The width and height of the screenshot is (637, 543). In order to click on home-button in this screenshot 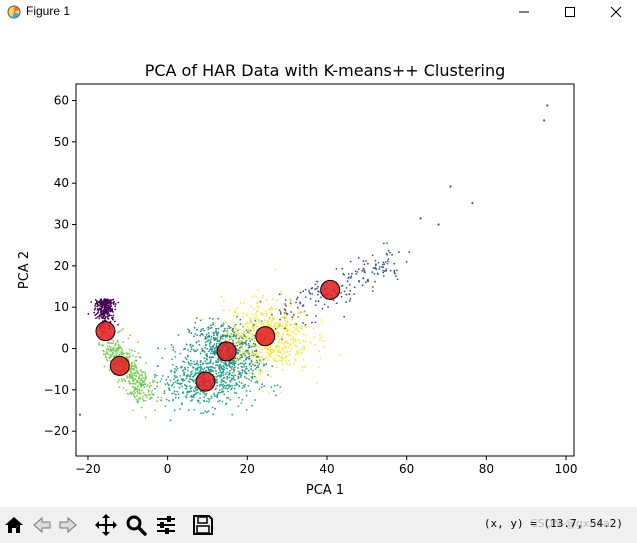, I will do `click(14, 525)`.